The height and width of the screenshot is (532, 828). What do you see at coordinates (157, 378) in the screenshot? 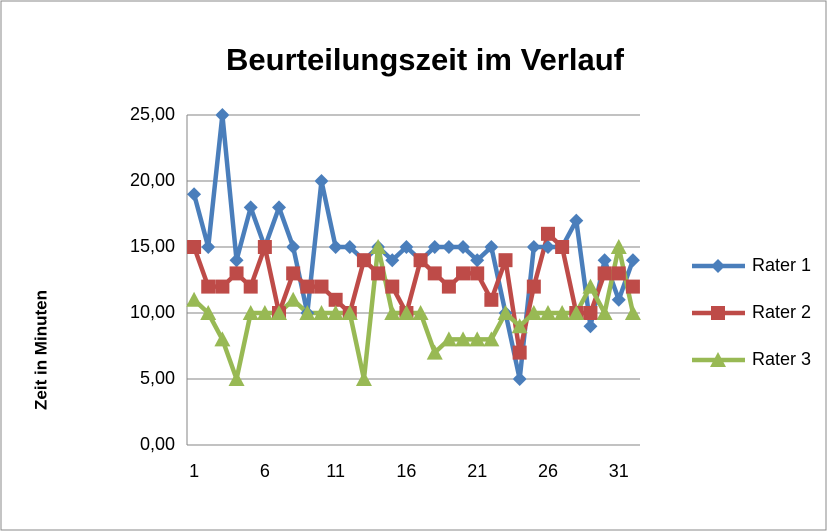
I see `y-tick-label: 5,00` at bounding box center [157, 378].